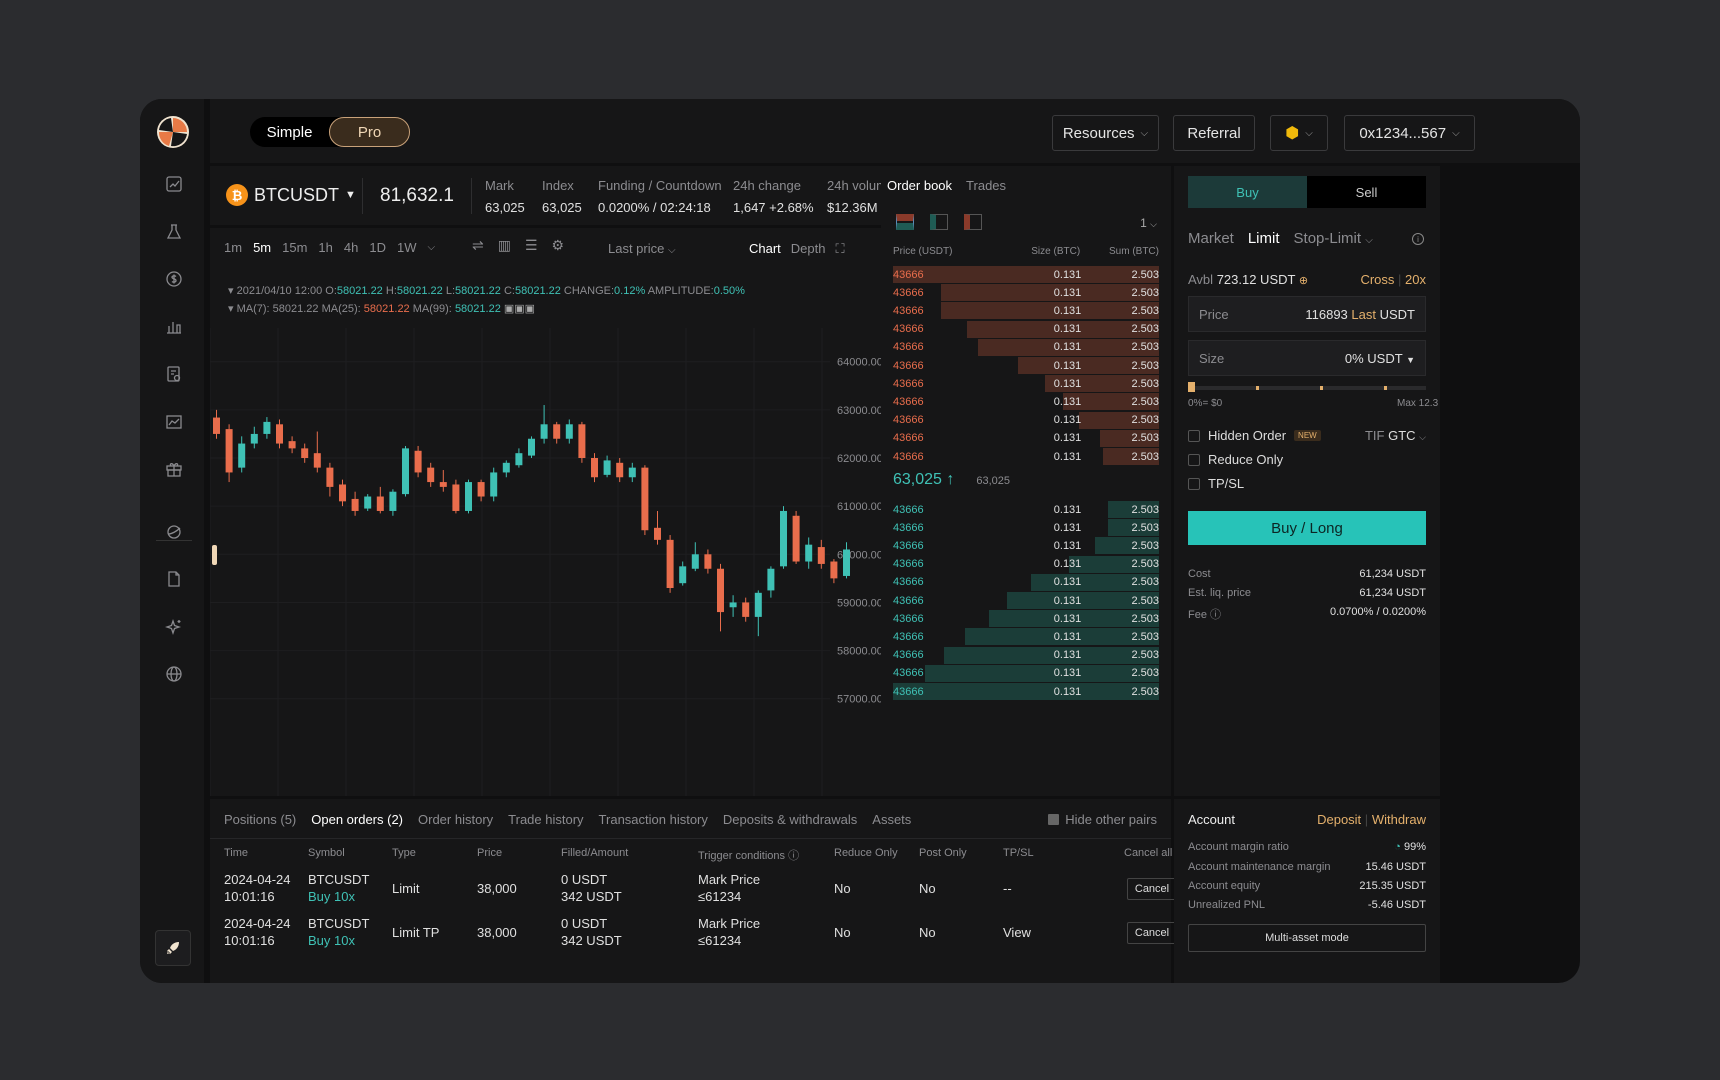  Describe the element at coordinates (174, 469) in the screenshot. I see `gift-icon` at that location.